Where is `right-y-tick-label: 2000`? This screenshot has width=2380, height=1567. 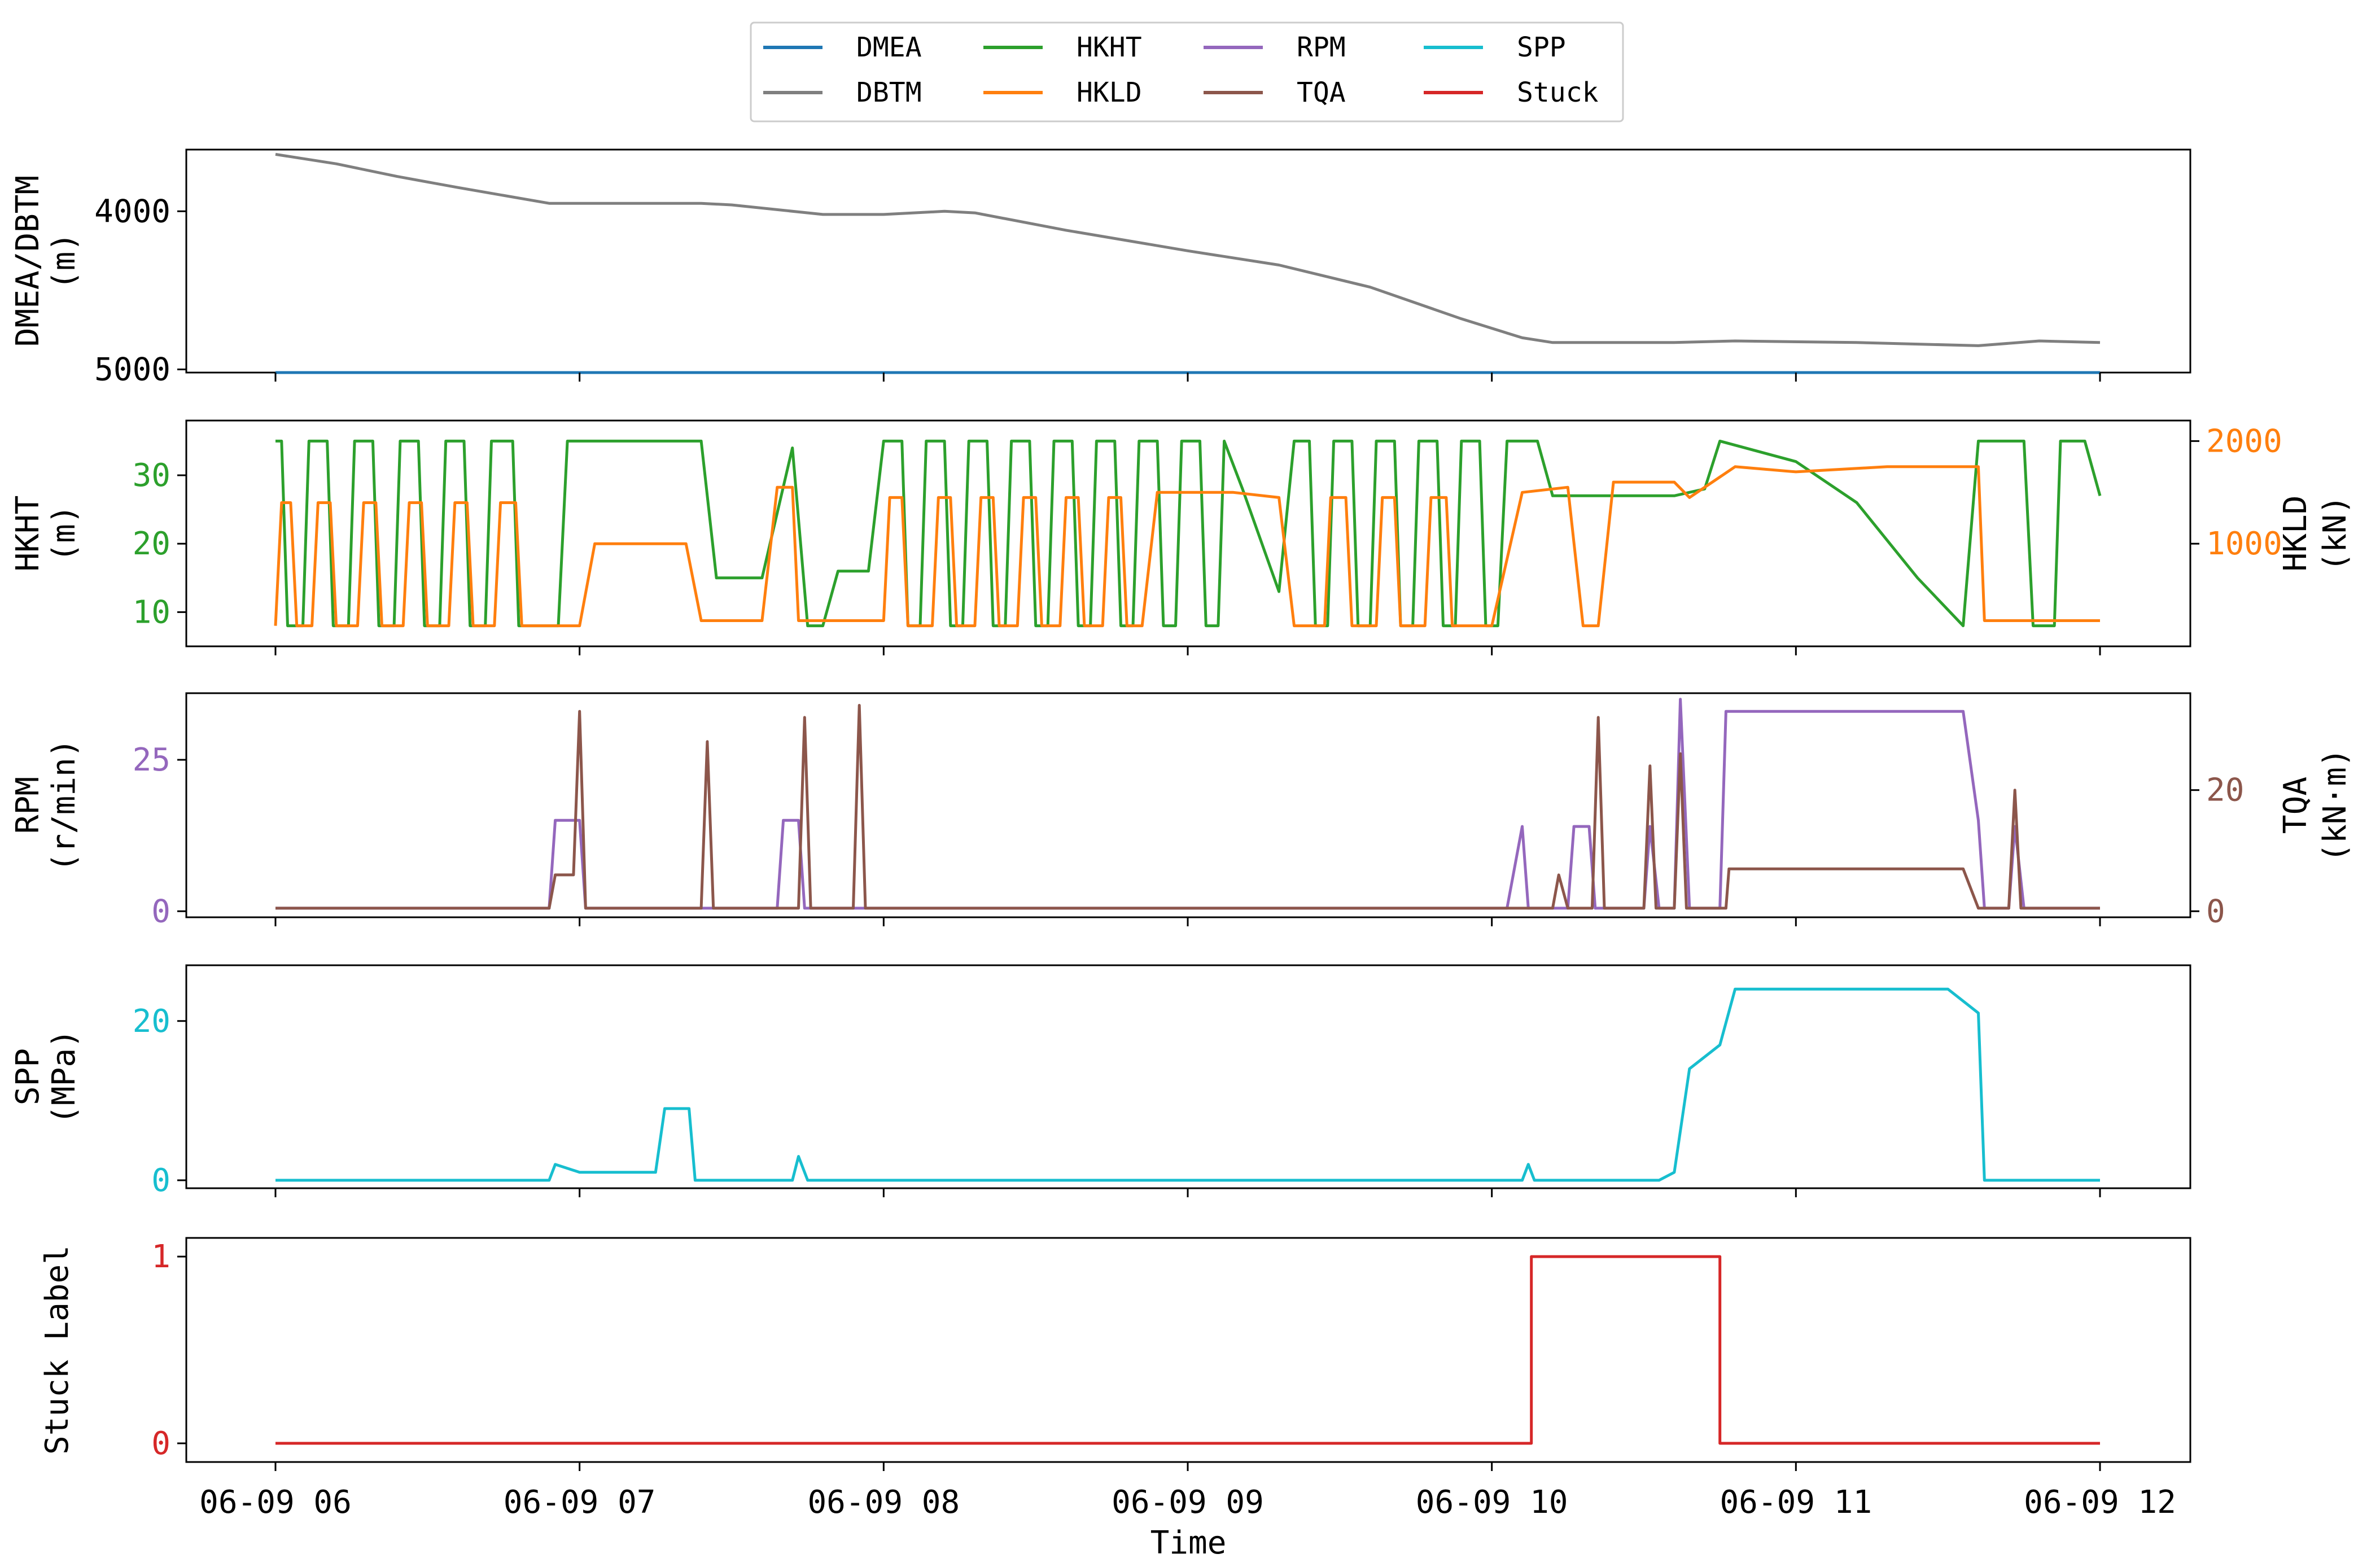 right-y-tick-label: 2000 is located at coordinates (2244, 441).